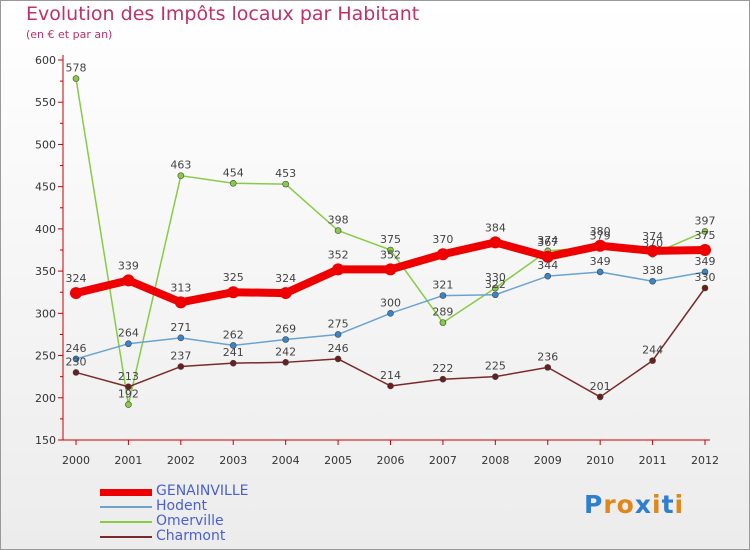 The width and height of the screenshot is (750, 550). Describe the element at coordinates (233, 334) in the screenshot. I see `data-label-hodent: 262` at that location.